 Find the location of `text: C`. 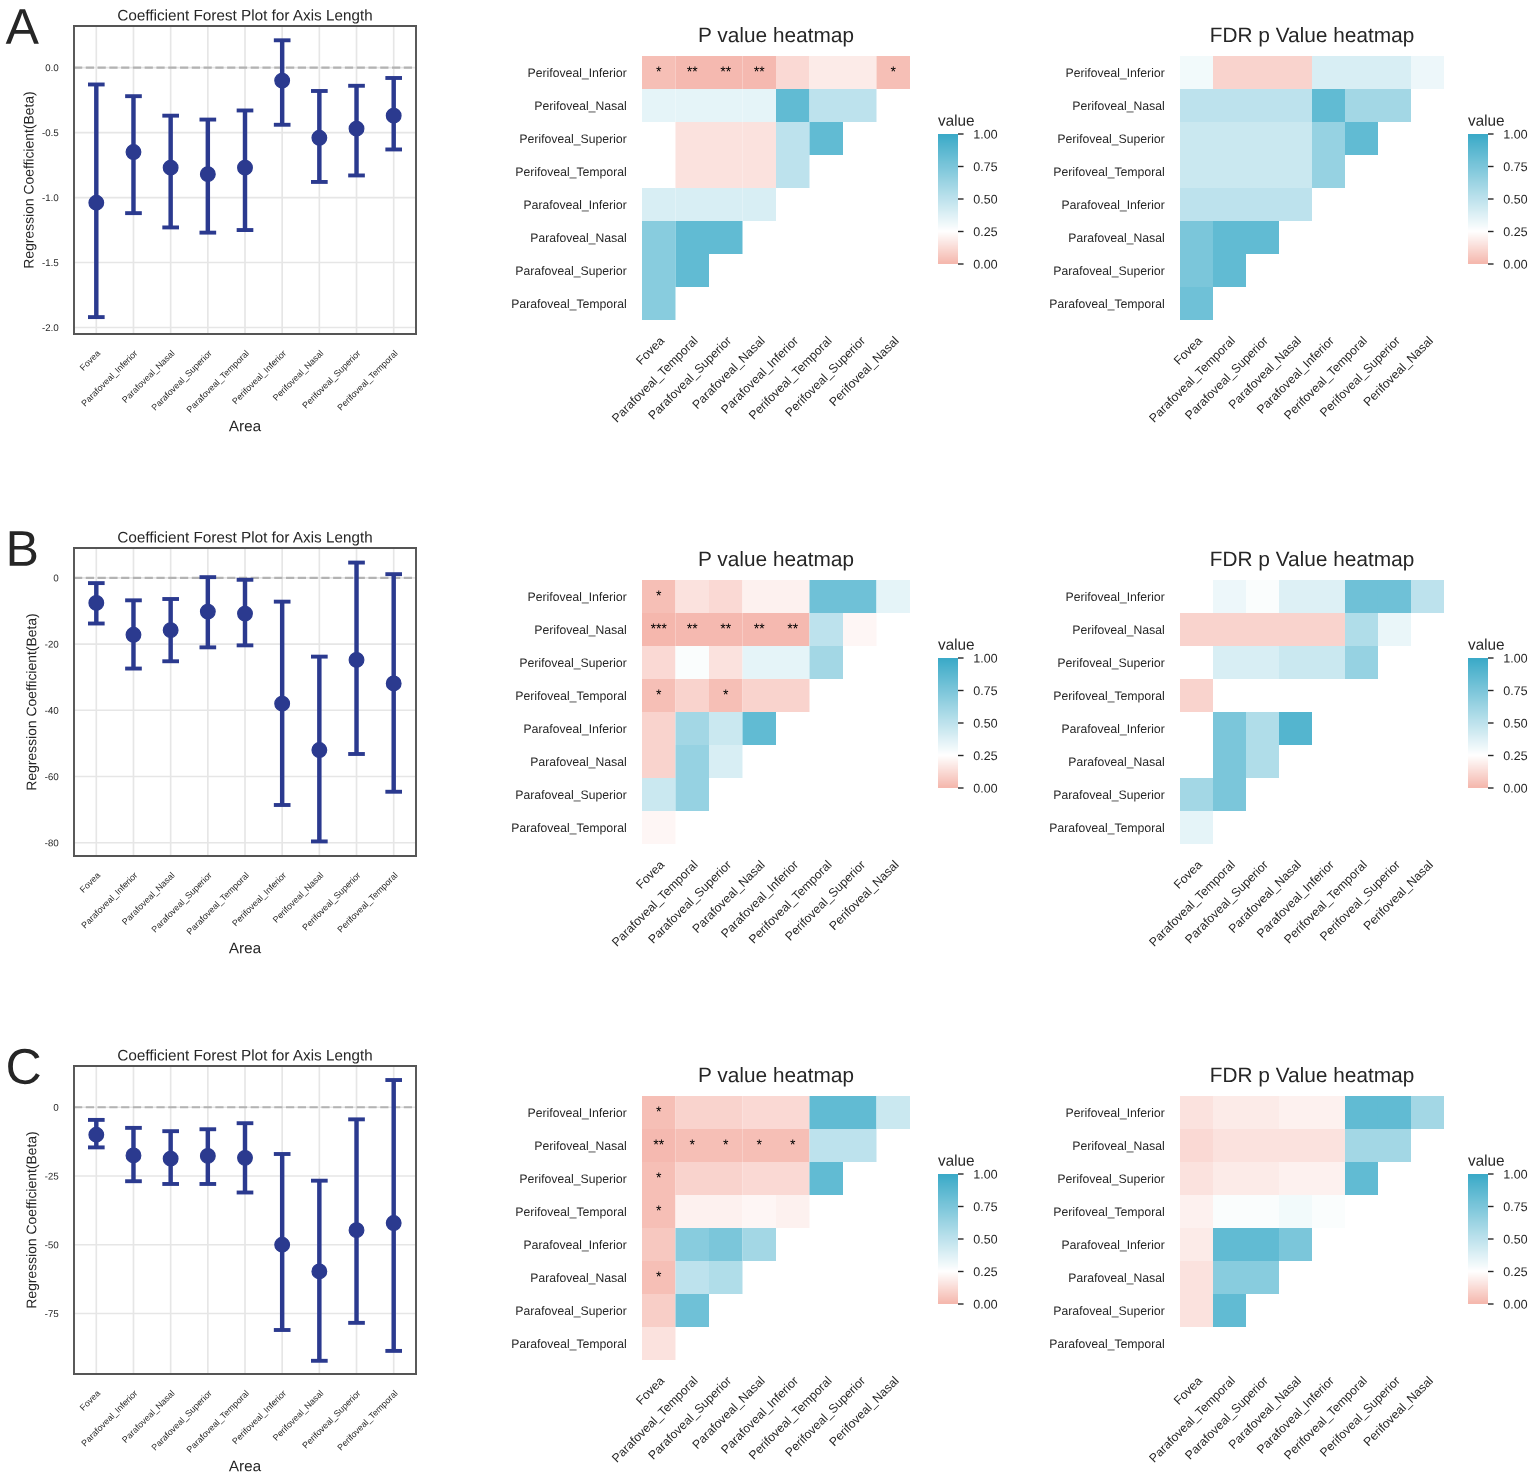

text: C is located at coordinates (24, 1066).